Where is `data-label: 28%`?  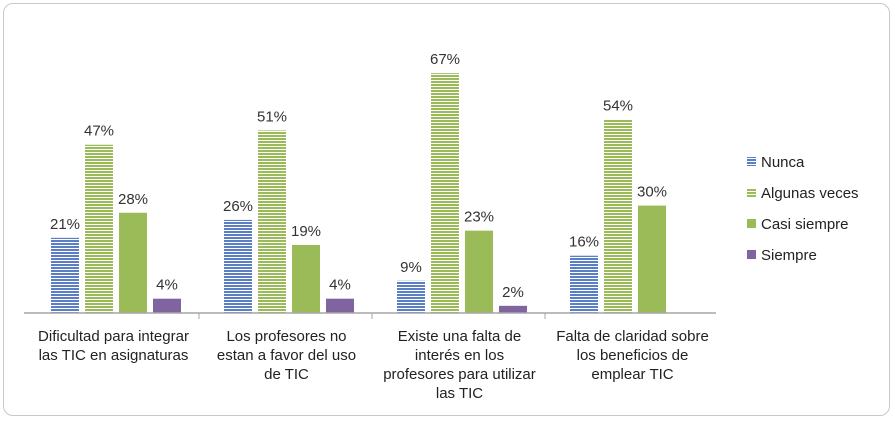
data-label: 28% is located at coordinates (133, 199).